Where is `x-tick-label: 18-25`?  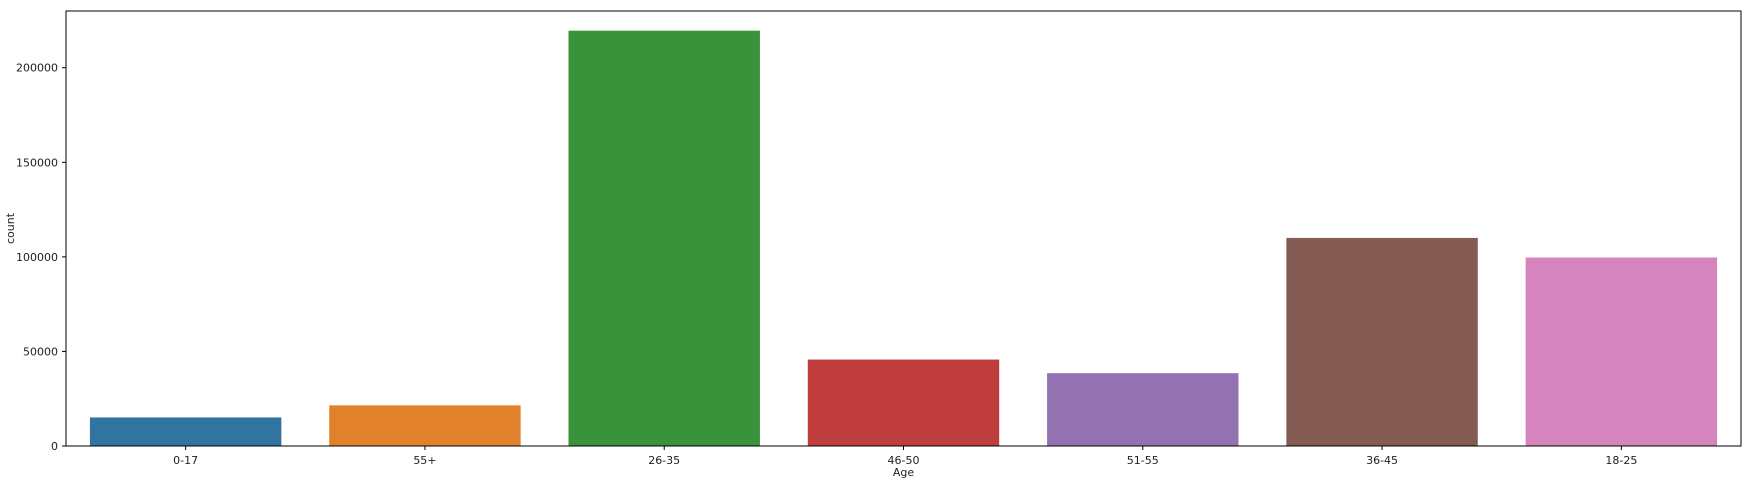
x-tick-label: 18-25 is located at coordinates (1621, 460).